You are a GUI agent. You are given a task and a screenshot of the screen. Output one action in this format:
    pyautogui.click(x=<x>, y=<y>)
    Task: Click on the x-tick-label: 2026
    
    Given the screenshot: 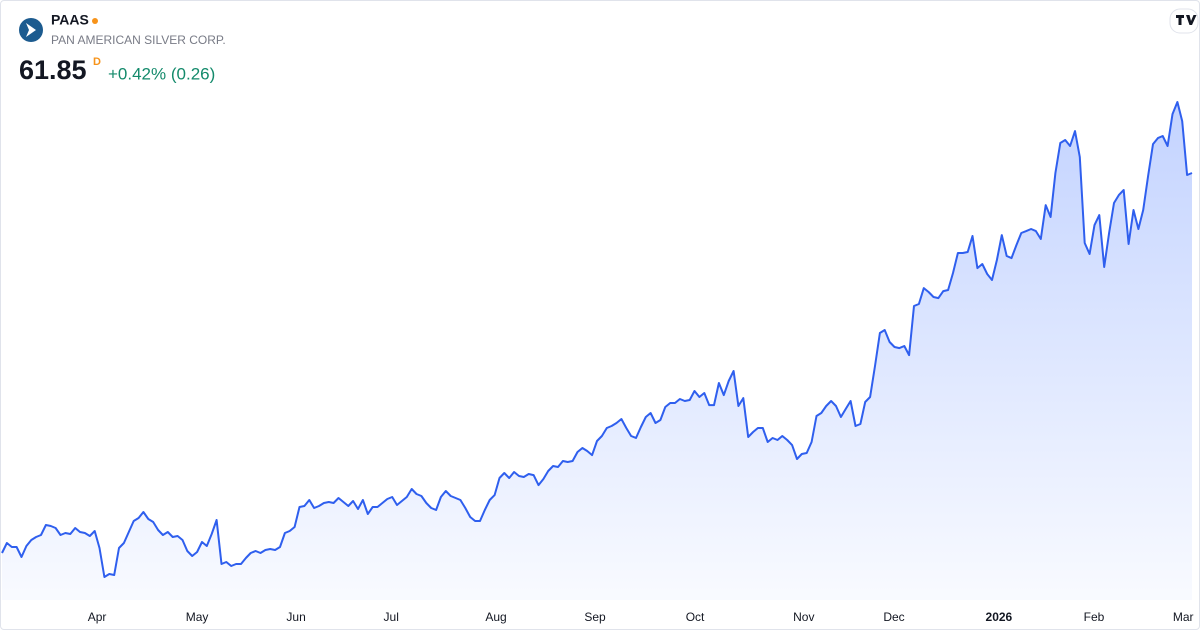 What is the action you would take?
    pyautogui.click(x=999, y=617)
    